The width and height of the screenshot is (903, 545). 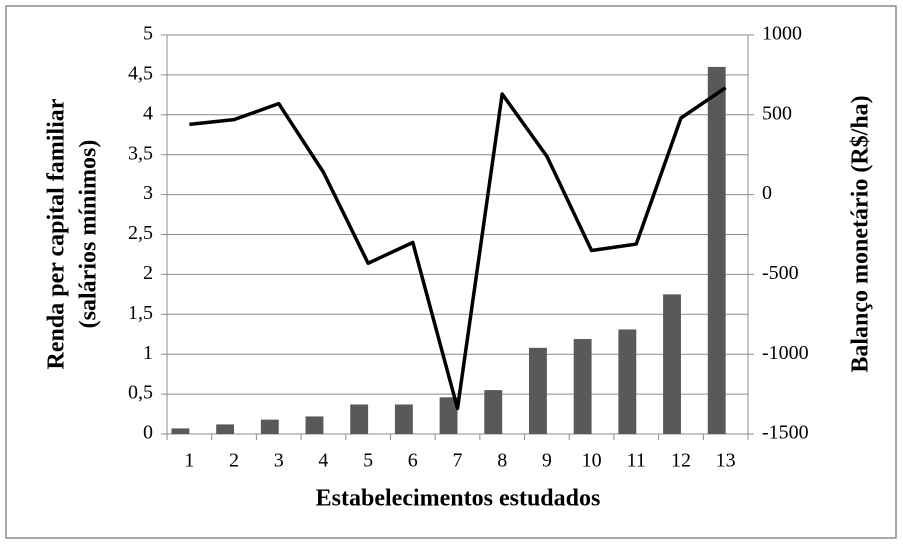 What do you see at coordinates (780, 273) in the screenshot?
I see `y2-tick-label: -500` at bounding box center [780, 273].